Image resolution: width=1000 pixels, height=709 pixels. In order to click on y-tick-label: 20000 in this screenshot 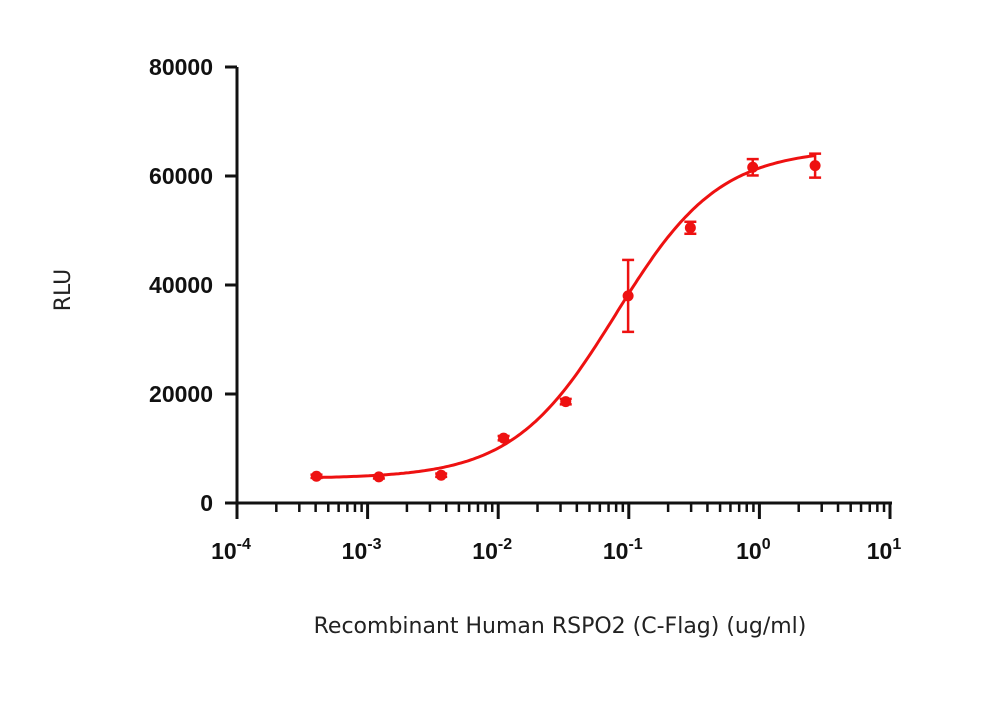, I will do `click(181, 394)`.